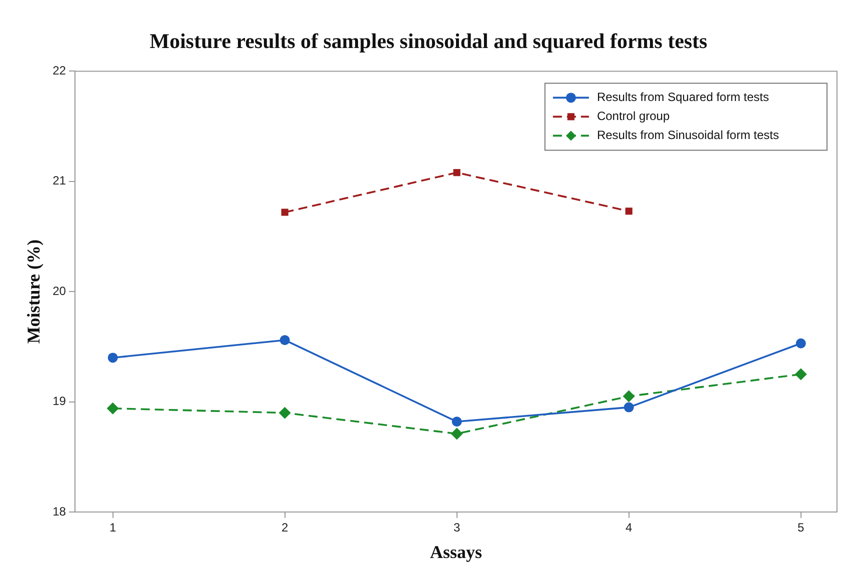 The height and width of the screenshot is (578, 853). I want to click on legend-label: Results from Squared form tests, so click(682, 97).